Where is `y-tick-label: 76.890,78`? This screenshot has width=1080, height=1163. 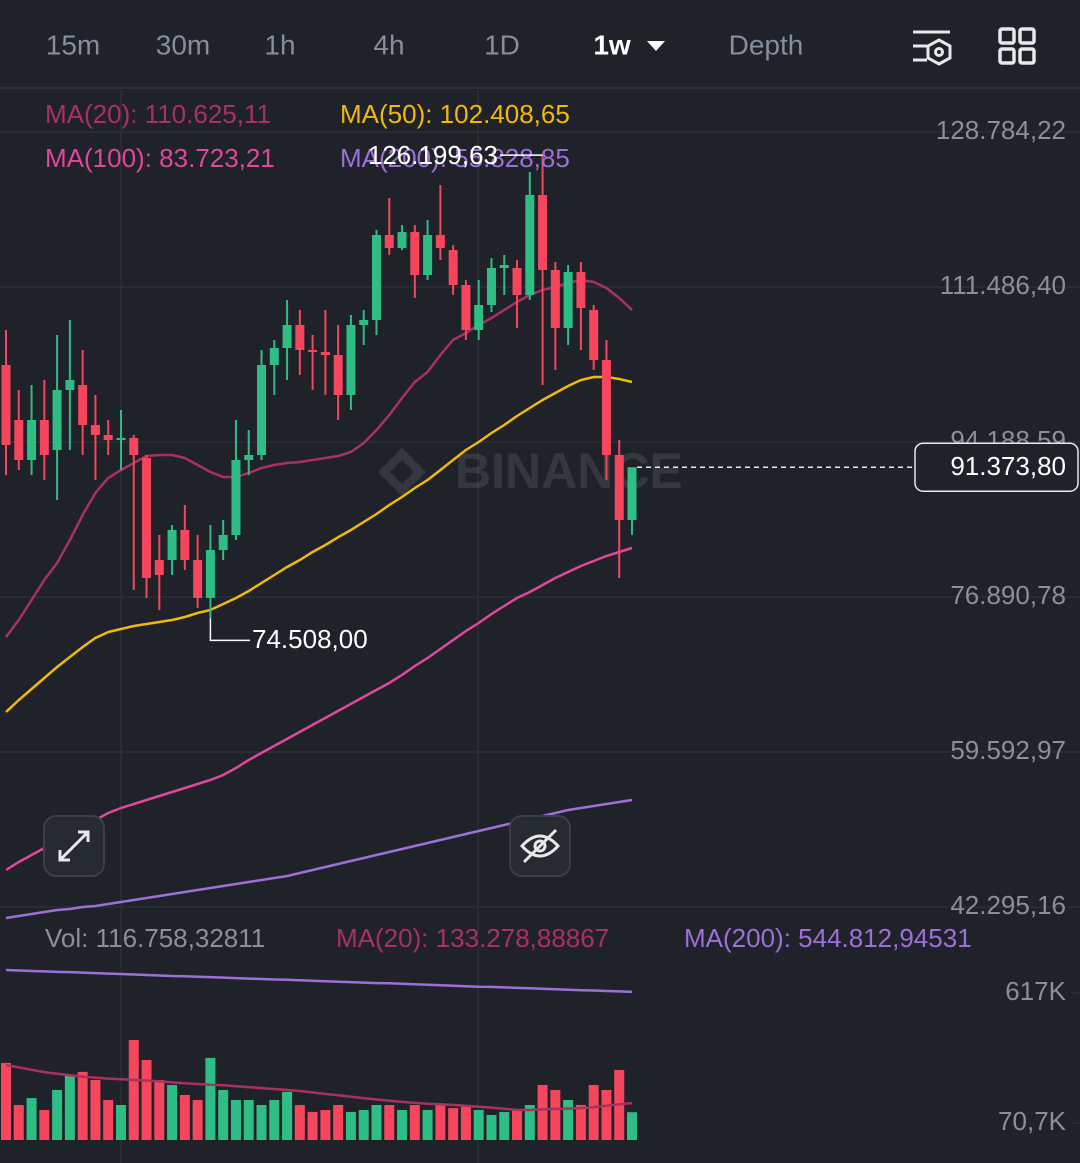
y-tick-label: 76.890,78 is located at coordinates (1008, 595).